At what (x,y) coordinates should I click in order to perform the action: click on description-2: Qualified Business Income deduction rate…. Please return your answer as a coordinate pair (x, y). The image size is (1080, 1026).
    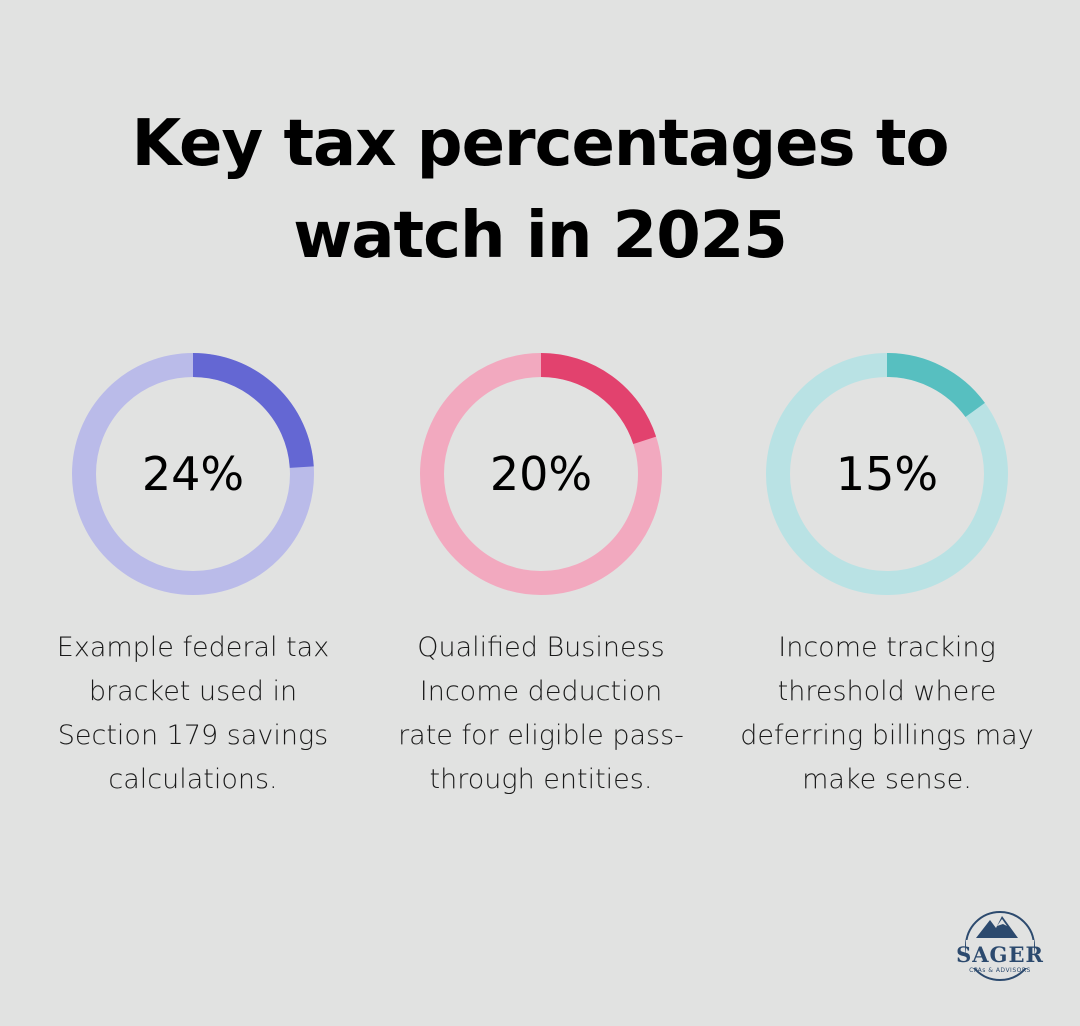
    Looking at the image, I should click on (541, 714).